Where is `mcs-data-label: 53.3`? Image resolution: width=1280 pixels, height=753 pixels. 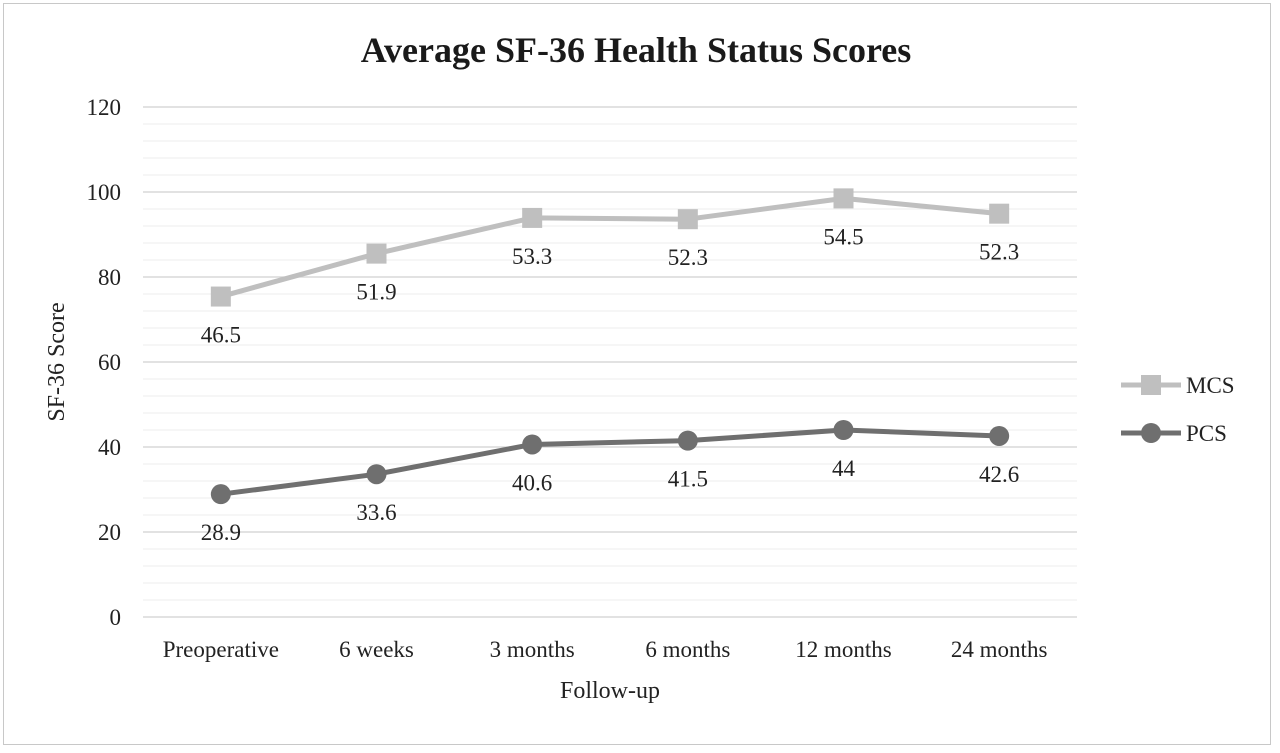 mcs-data-label: 53.3 is located at coordinates (532, 256).